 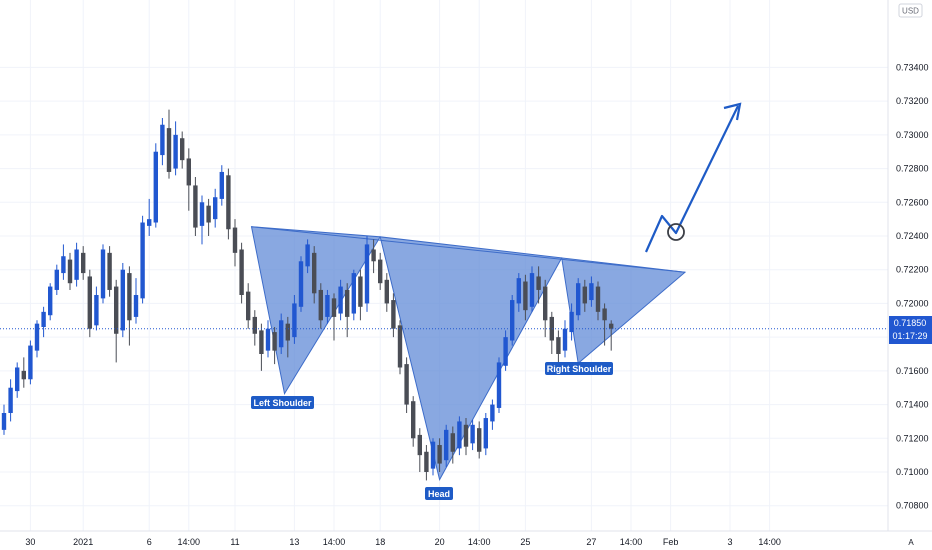 I want to click on right-shoulder-label: Right Shoulder, so click(x=579, y=368).